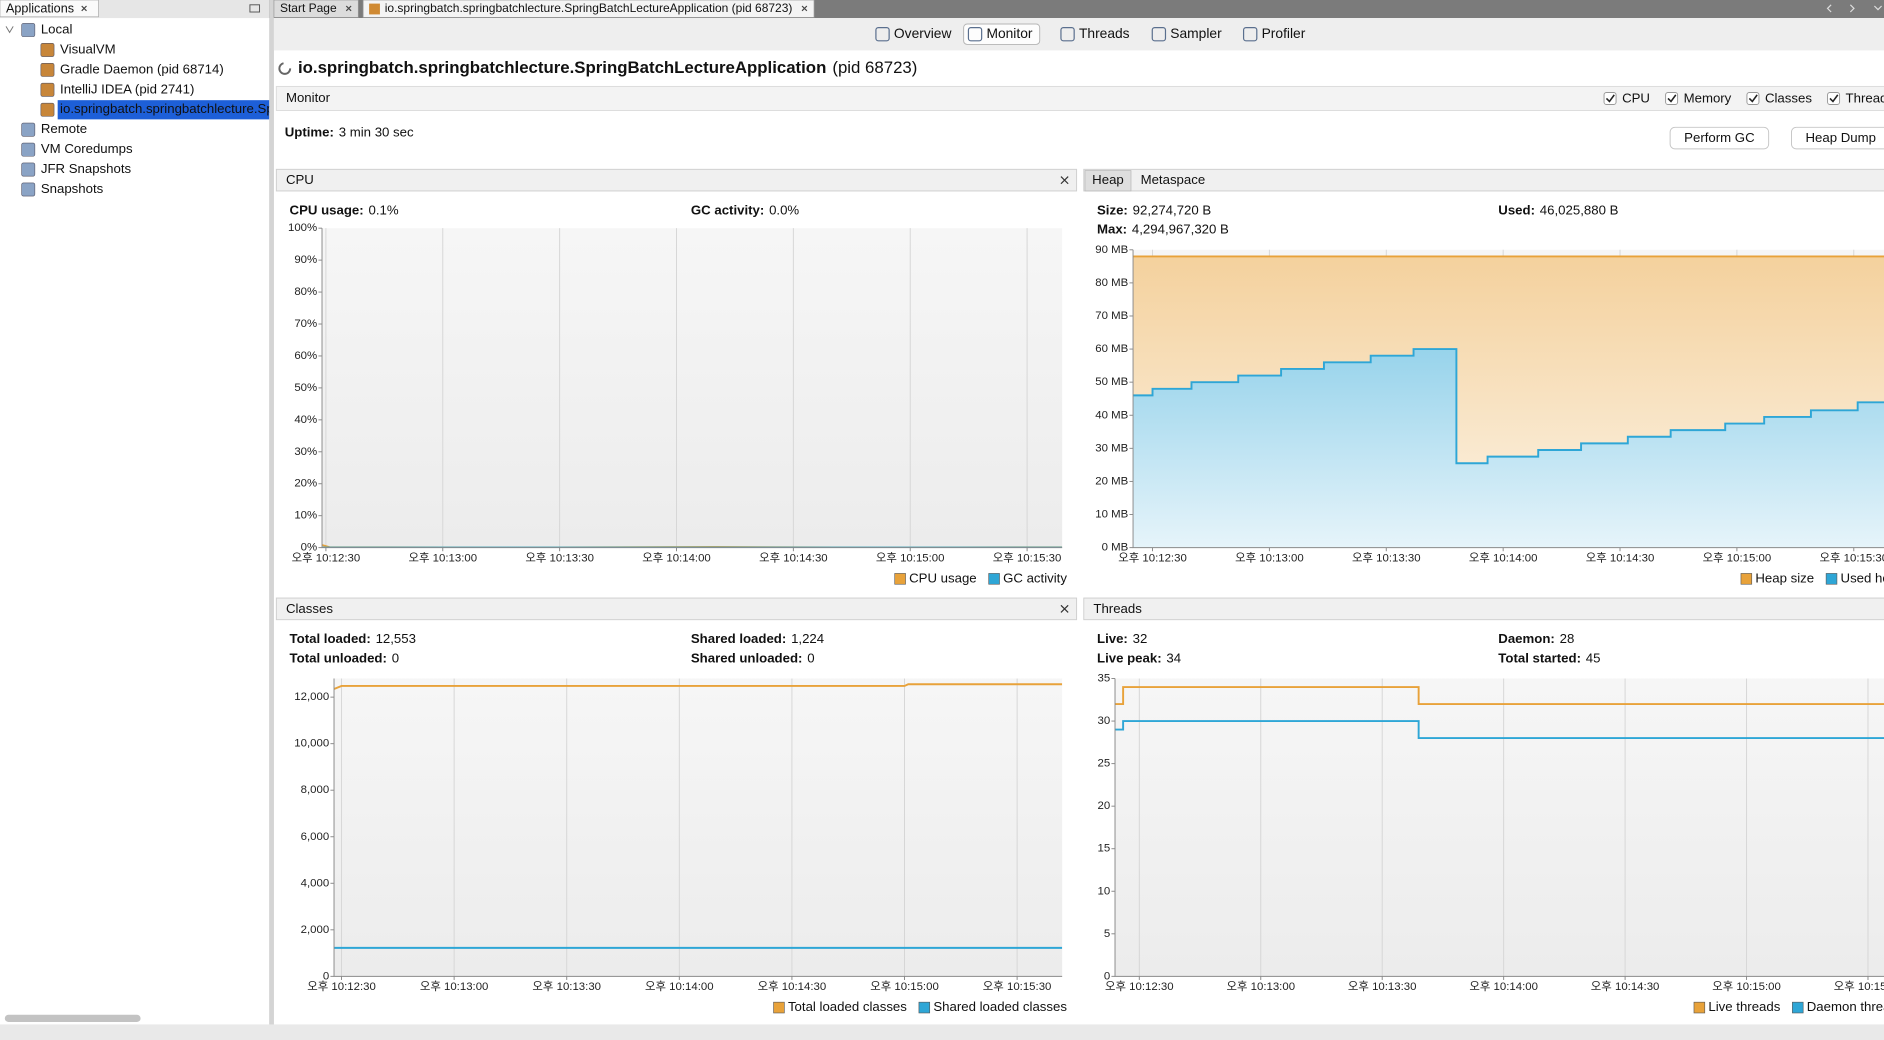 The height and width of the screenshot is (1040, 1884). Describe the element at coordinates (1122, 639) in the screenshot. I see `stat: Live: 32` at that location.